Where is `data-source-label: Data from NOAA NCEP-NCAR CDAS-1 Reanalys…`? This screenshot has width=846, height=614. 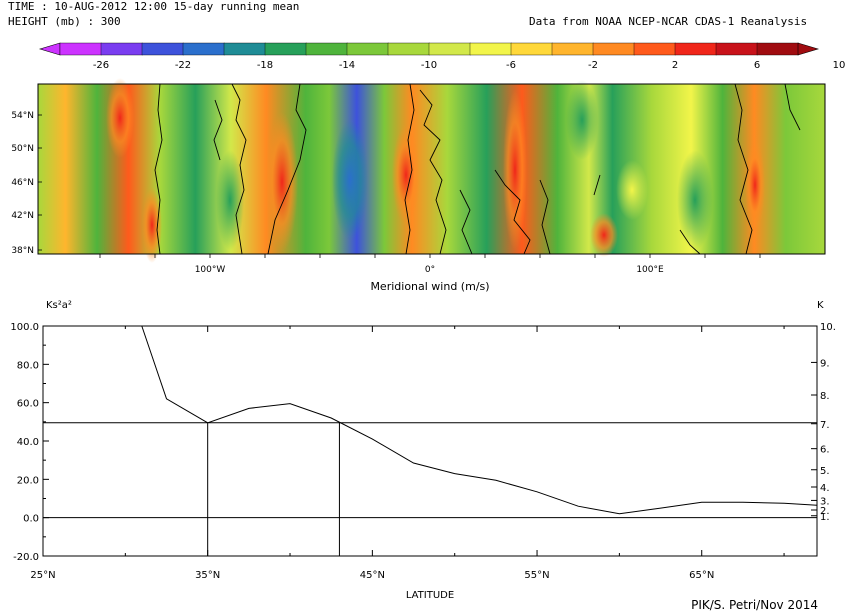 data-source-label: Data from NOAA NCEP-NCAR CDAS-1 Reanalys… is located at coordinates (668, 21).